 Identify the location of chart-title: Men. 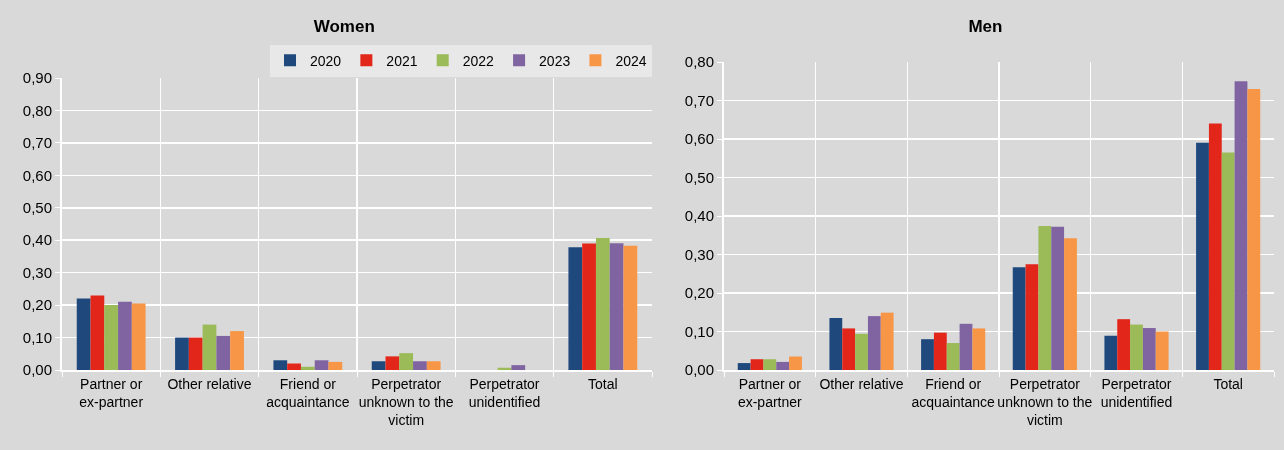
(985, 27).